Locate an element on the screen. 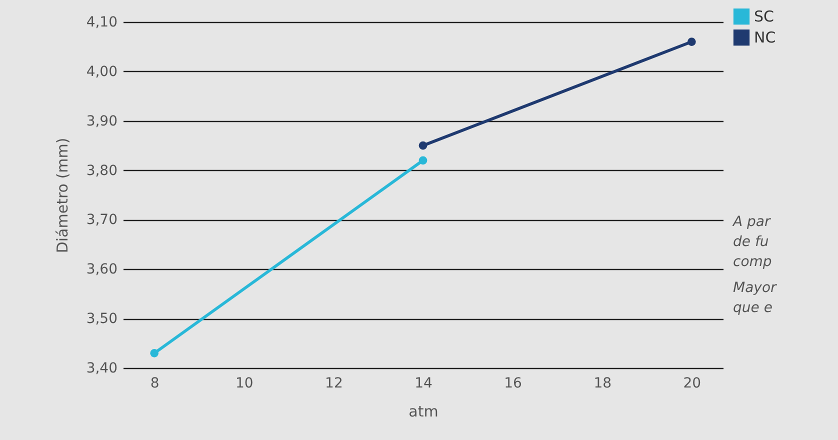 The height and width of the screenshot is (440, 838). y-tick-label: 4,10 is located at coordinates (102, 22).